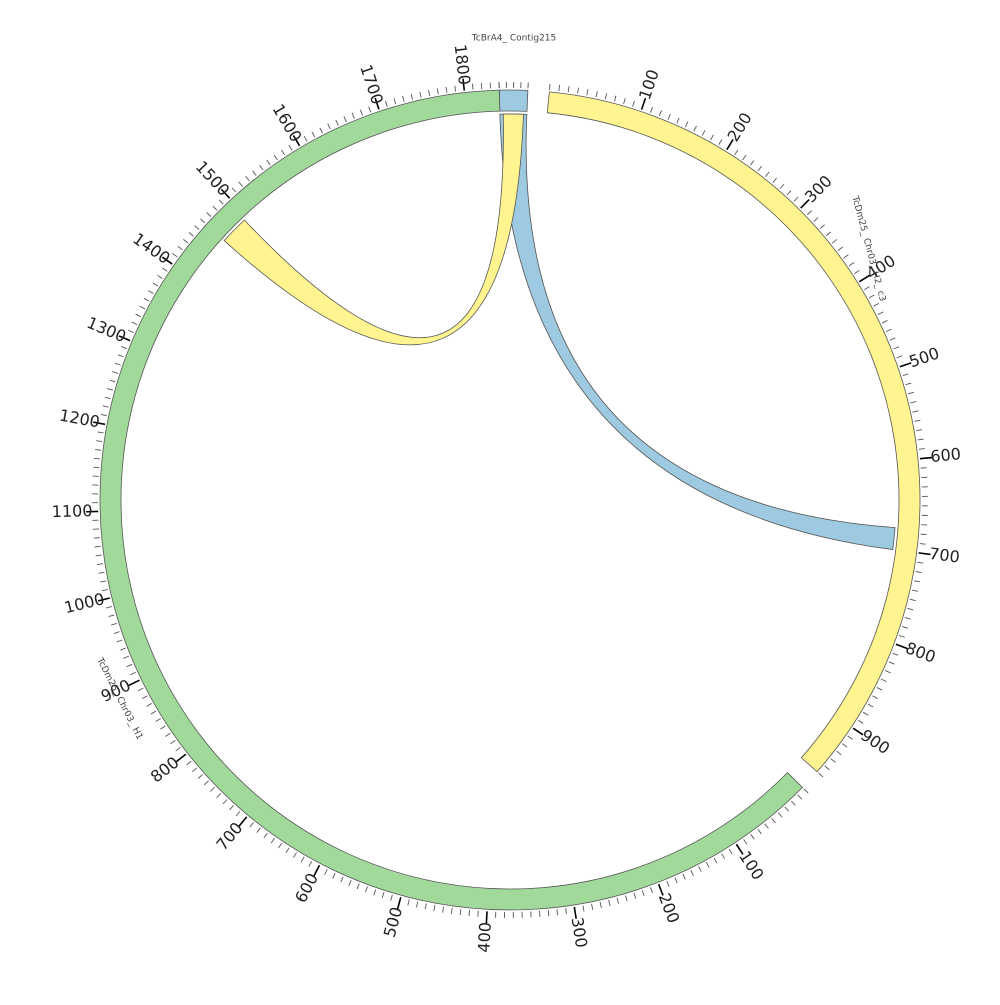  I want to click on tick-major, so click(134, 682).